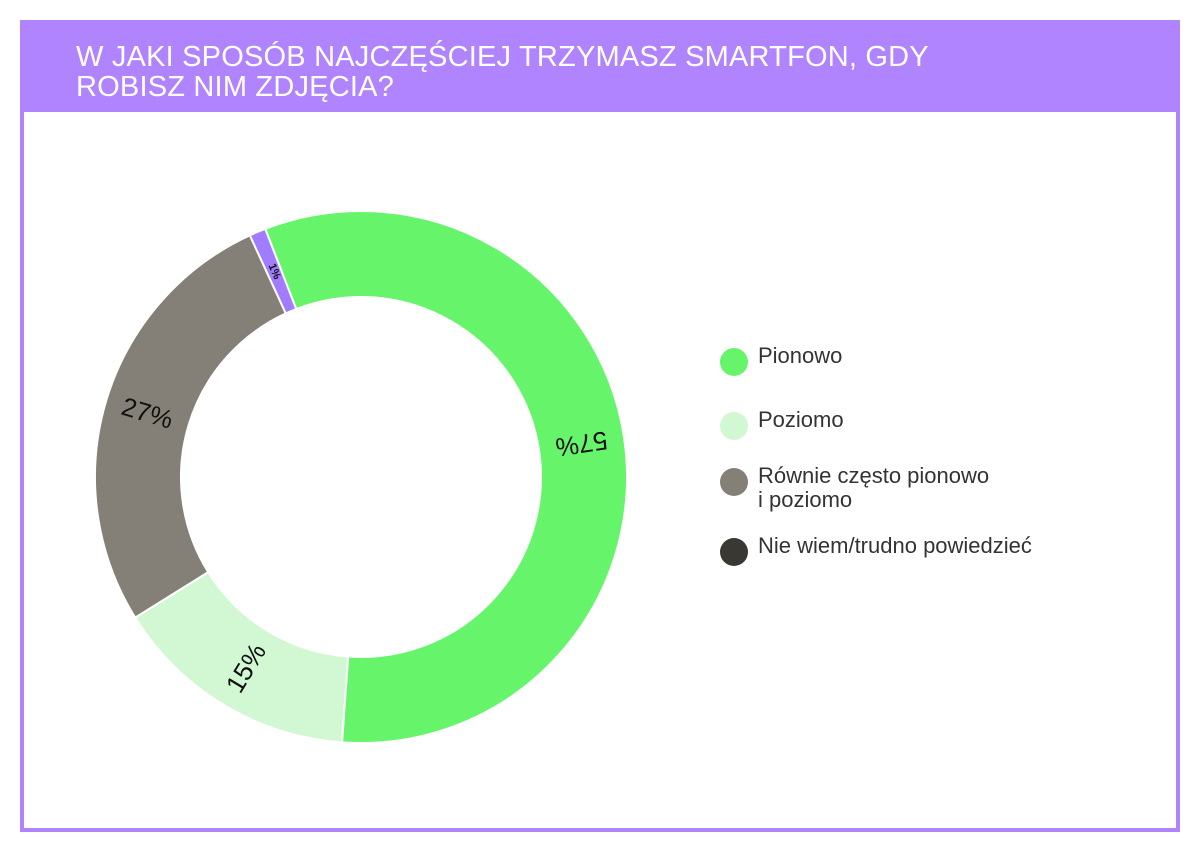 The image size is (1200, 853). What do you see at coordinates (801, 419) in the screenshot?
I see `legend-label-poziomo: Poziomo` at bounding box center [801, 419].